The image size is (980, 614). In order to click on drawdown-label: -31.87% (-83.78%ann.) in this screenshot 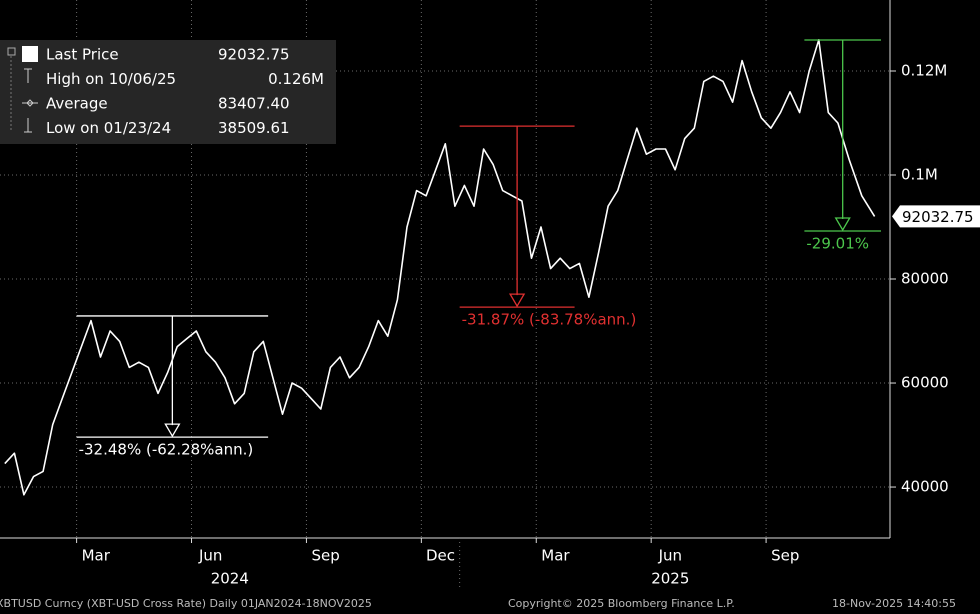, I will do `click(549, 320)`.